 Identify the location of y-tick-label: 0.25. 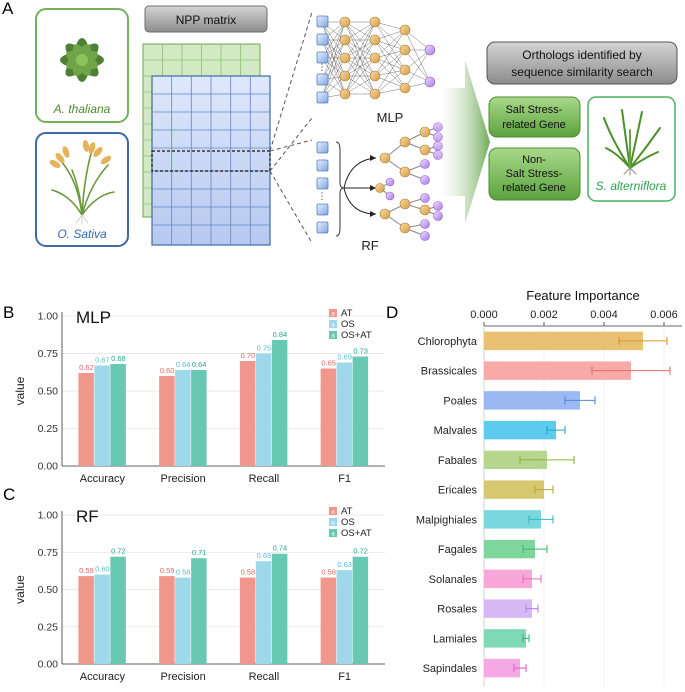
(48, 627).